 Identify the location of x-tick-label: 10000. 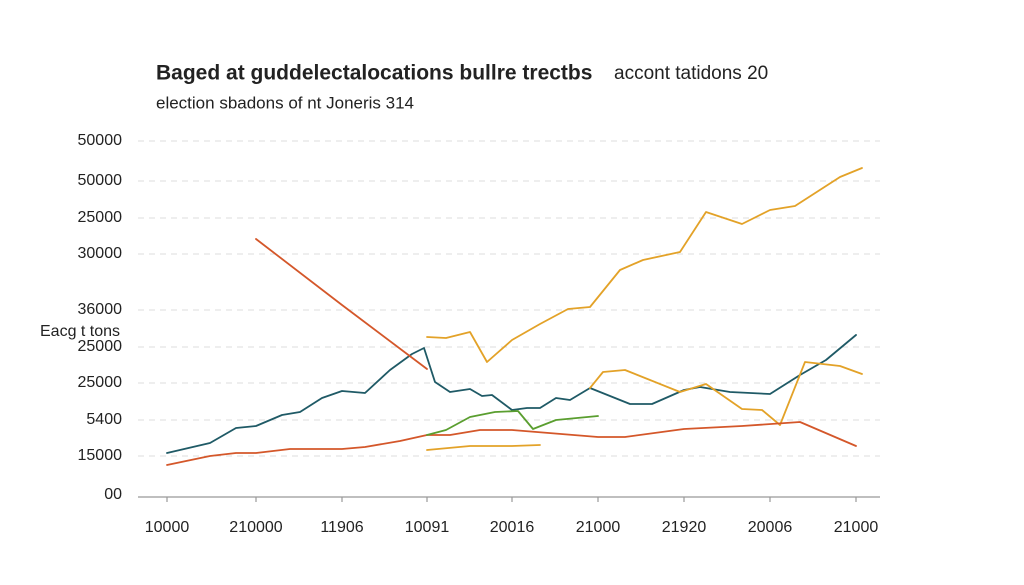
(167, 527).